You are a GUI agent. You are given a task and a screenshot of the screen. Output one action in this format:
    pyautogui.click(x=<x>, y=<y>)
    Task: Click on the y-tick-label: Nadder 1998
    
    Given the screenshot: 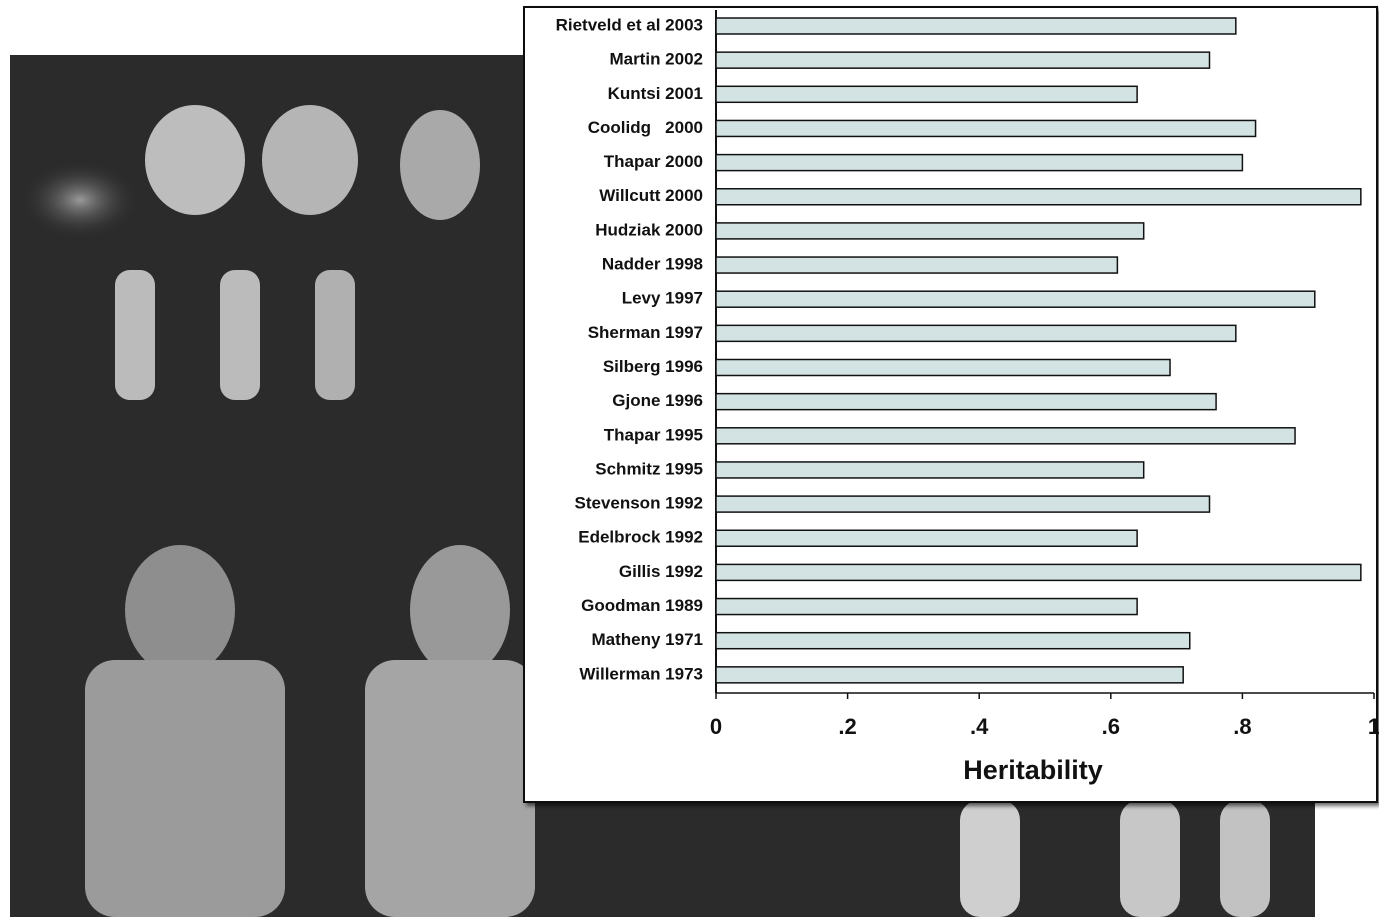 What is the action you would take?
    pyautogui.click(x=652, y=264)
    